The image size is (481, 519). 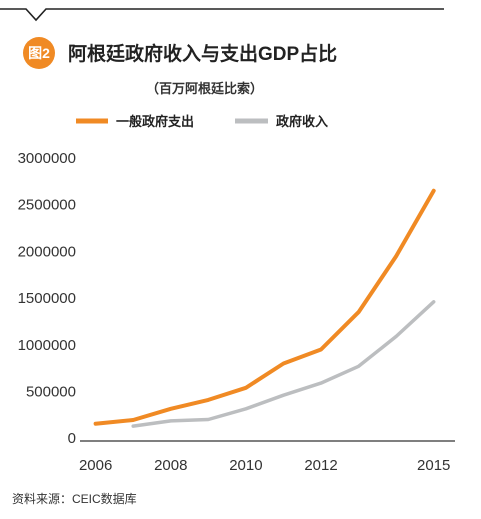 I want to click on x-tick-label: 2010, so click(x=245, y=465).